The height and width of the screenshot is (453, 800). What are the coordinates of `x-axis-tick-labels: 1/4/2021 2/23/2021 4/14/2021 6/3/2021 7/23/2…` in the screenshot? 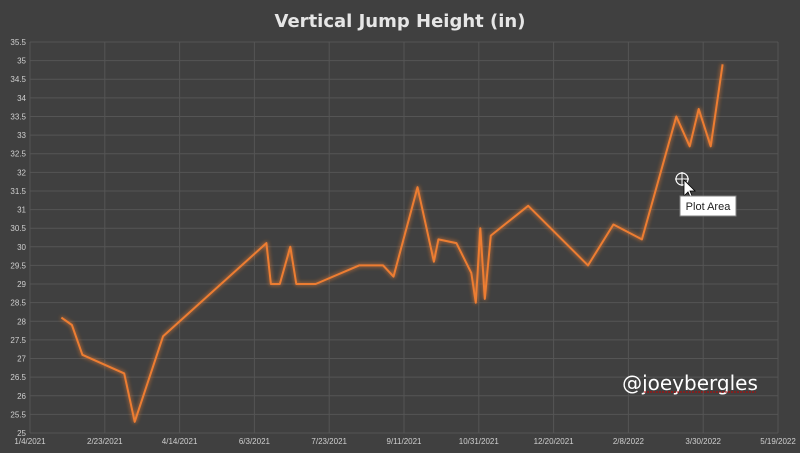 It's located at (405, 441).